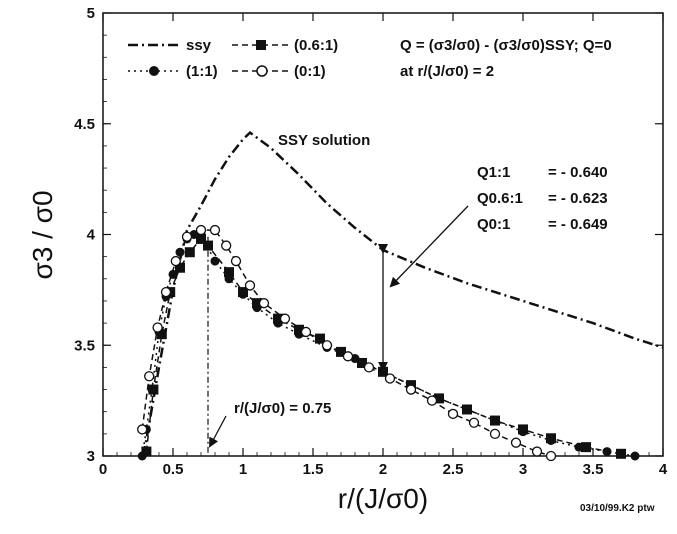 The height and width of the screenshot is (534, 677). I want to click on legend-label-1-1: (1:1), so click(202, 71).